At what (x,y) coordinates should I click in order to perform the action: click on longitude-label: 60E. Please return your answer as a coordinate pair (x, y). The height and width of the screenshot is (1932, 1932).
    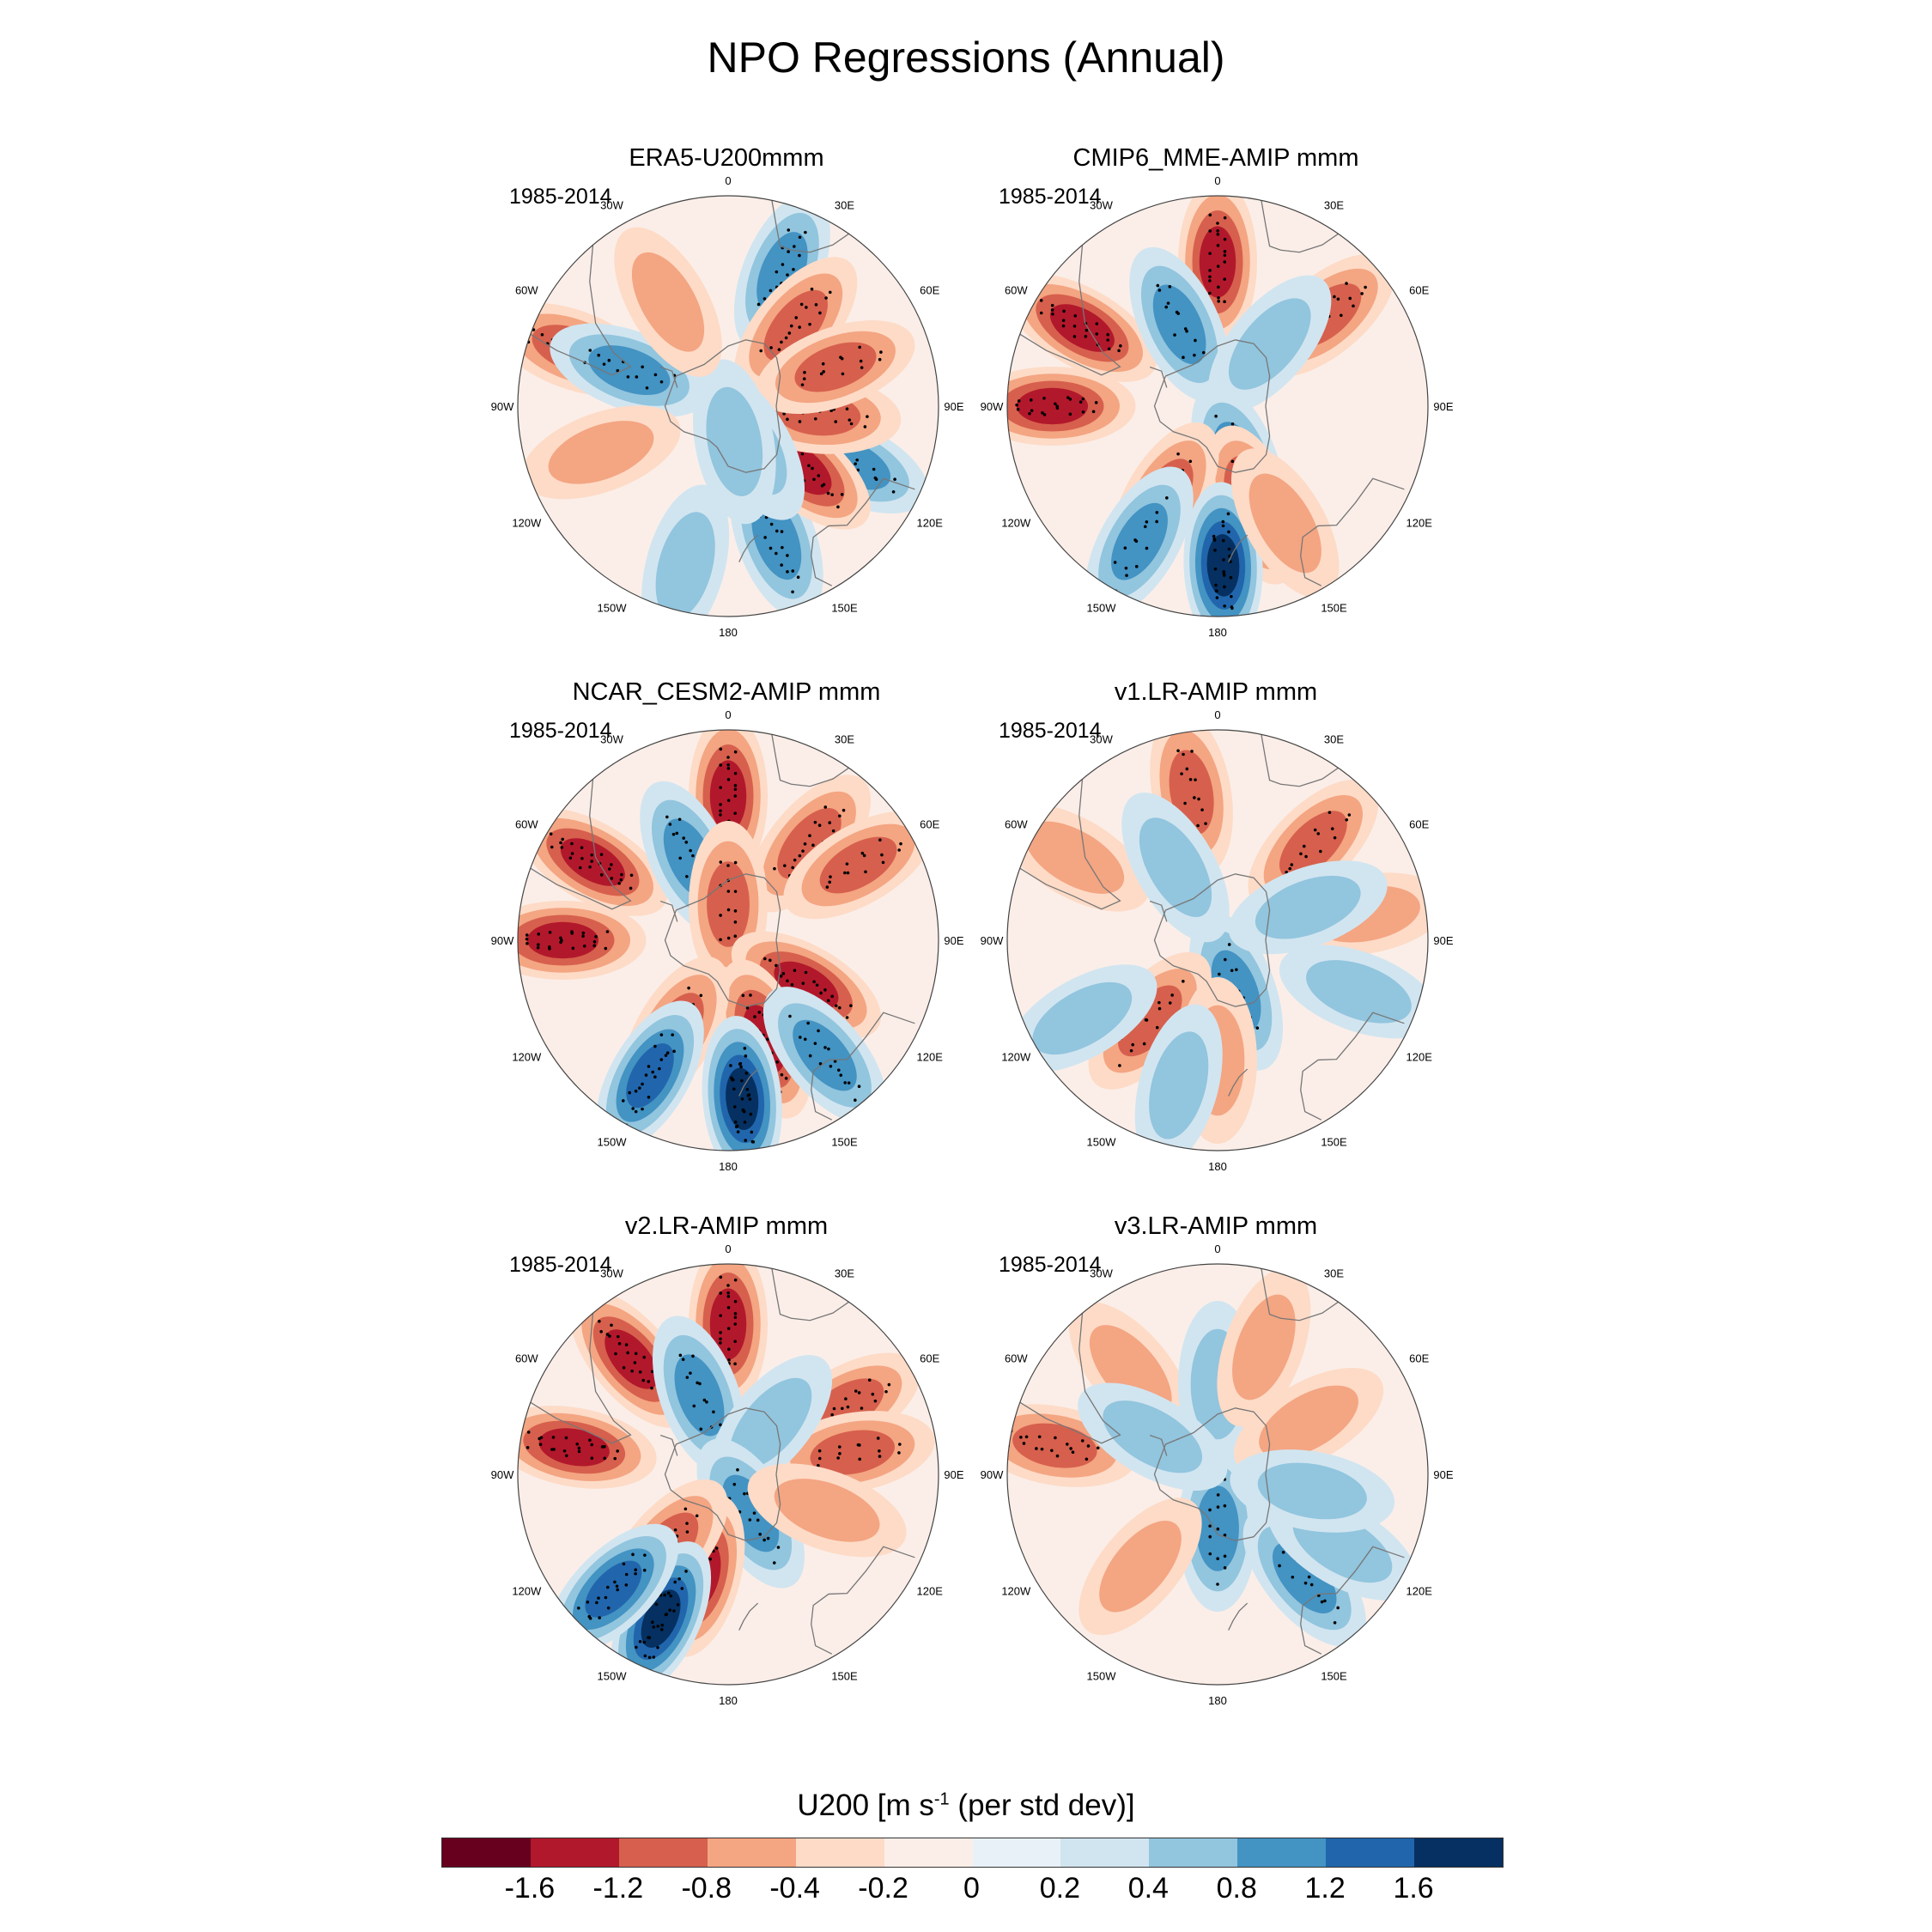
    Looking at the image, I should click on (929, 1358).